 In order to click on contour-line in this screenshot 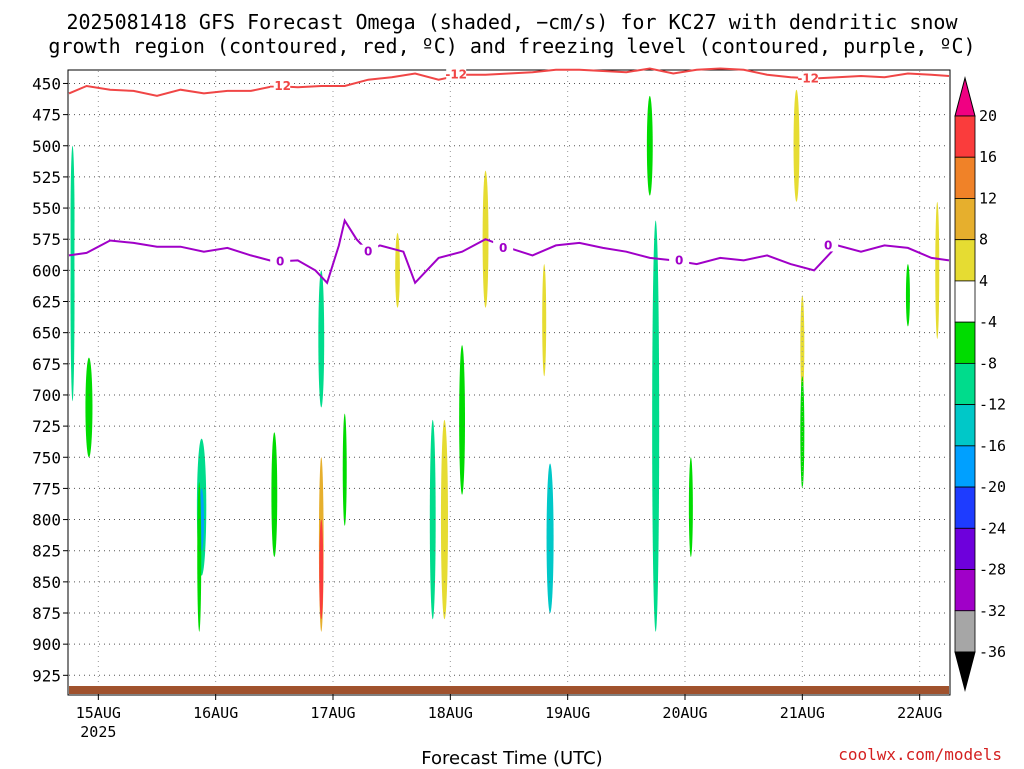, I will do `click(509, 251)`.